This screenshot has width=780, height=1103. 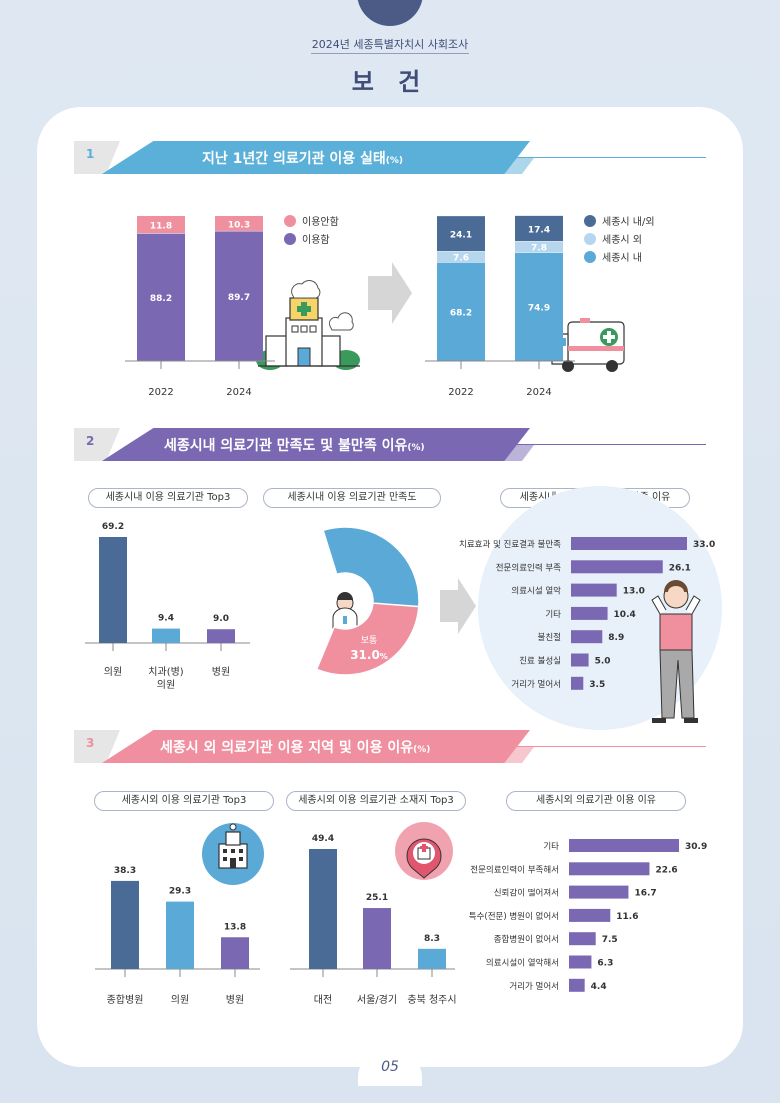 What do you see at coordinates (90, 441) in the screenshot?
I see `section-number: 2` at bounding box center [90, 441].